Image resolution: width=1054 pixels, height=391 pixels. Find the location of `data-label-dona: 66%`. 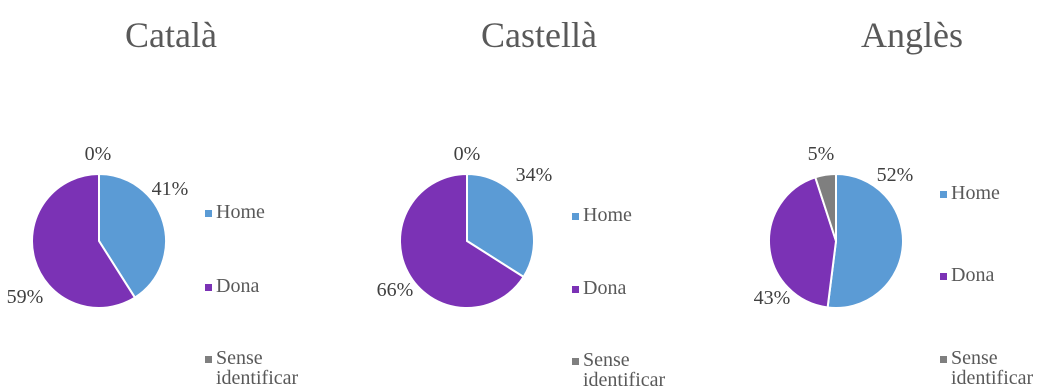

data-label-dona: 66% is located at coordinates (395, 290).